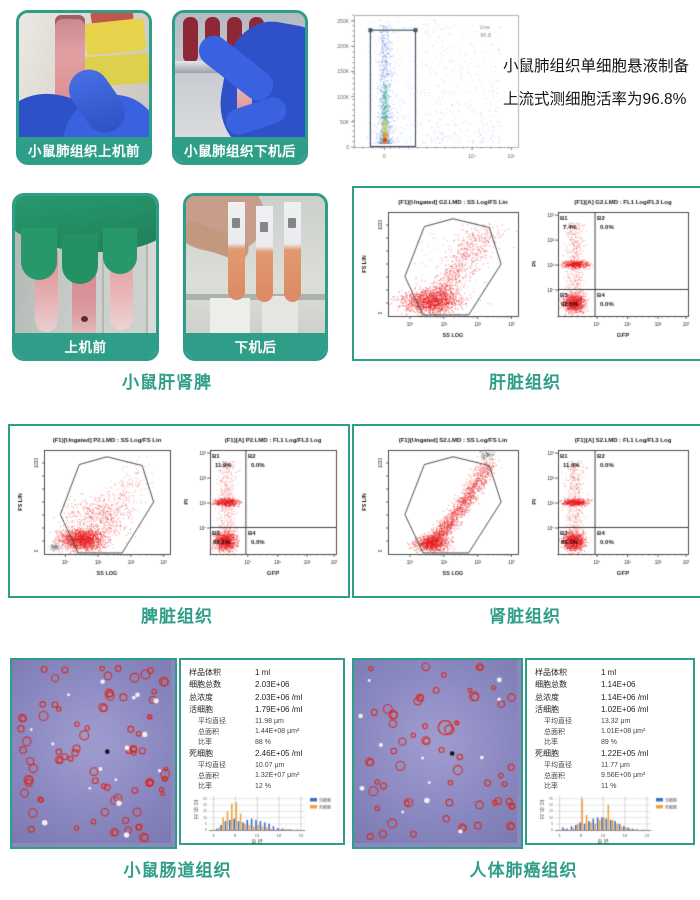 Image resolution: width=700 pixels, height=900 pixels. I want to click on photo-organs-after: 下机后, so click(255, 277).